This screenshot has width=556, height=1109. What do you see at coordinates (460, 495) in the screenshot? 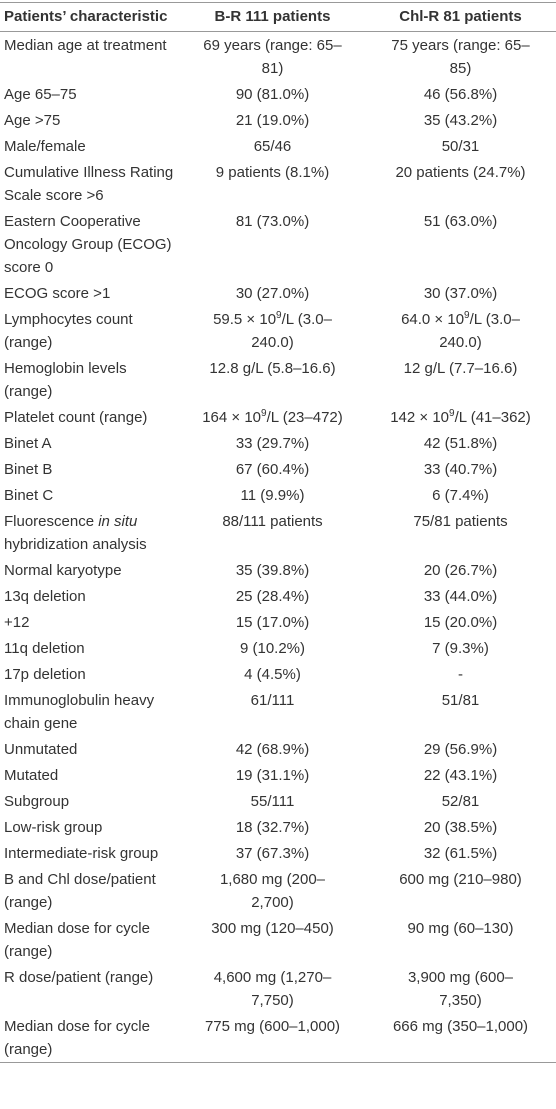
I see `value-cell: 6 (7.4%)` at bounding box center [460, 495].